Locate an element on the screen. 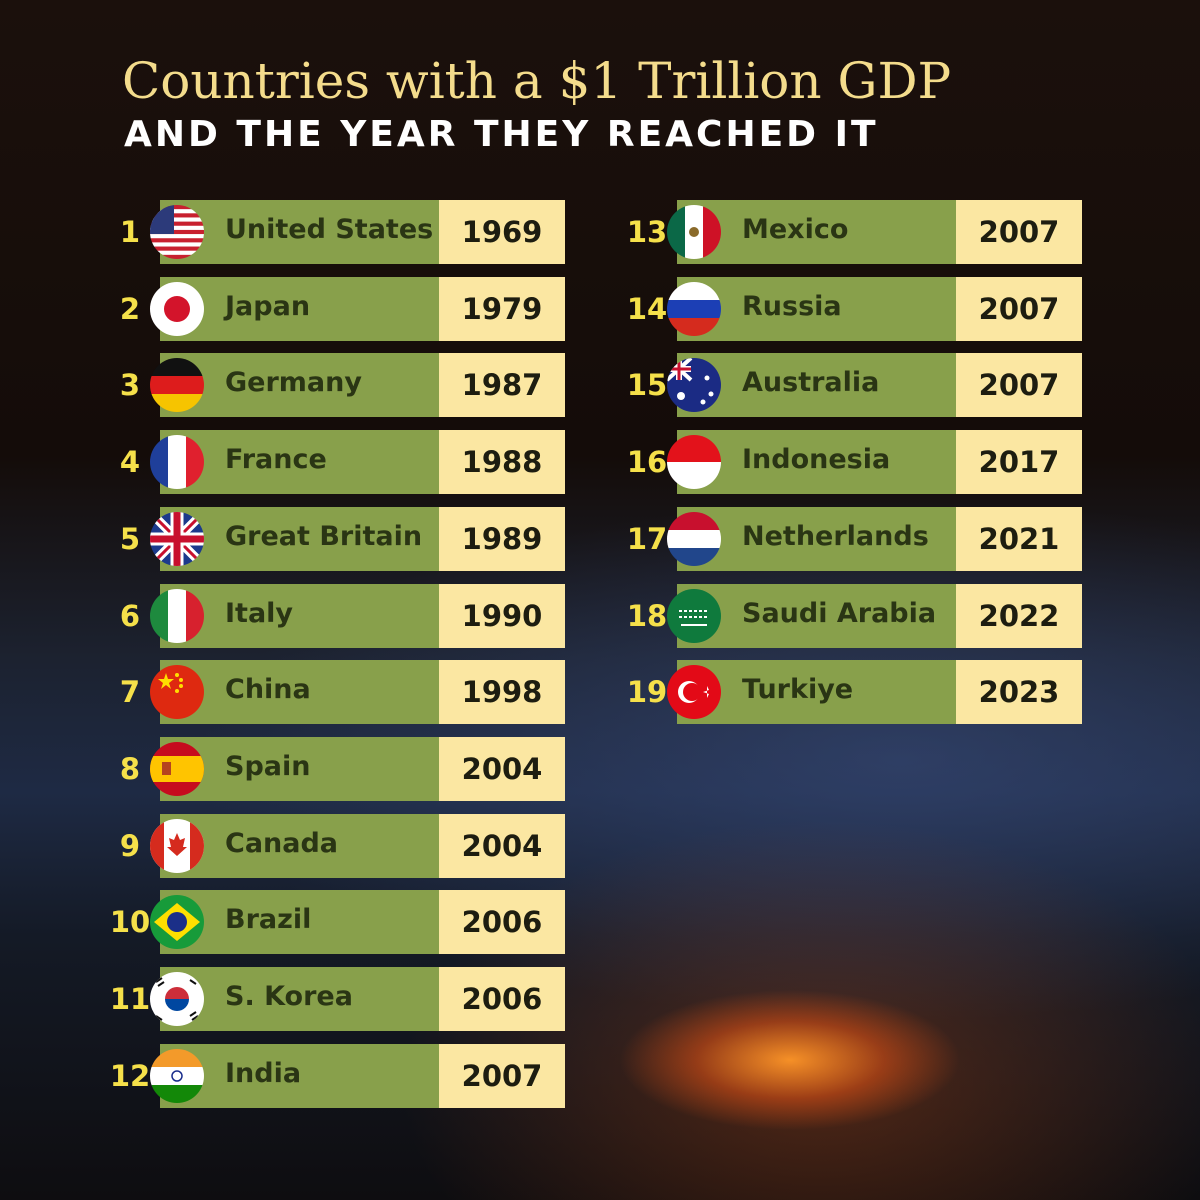  table-row: 11 2006 S. Korea is located at coordinates (340, 999).